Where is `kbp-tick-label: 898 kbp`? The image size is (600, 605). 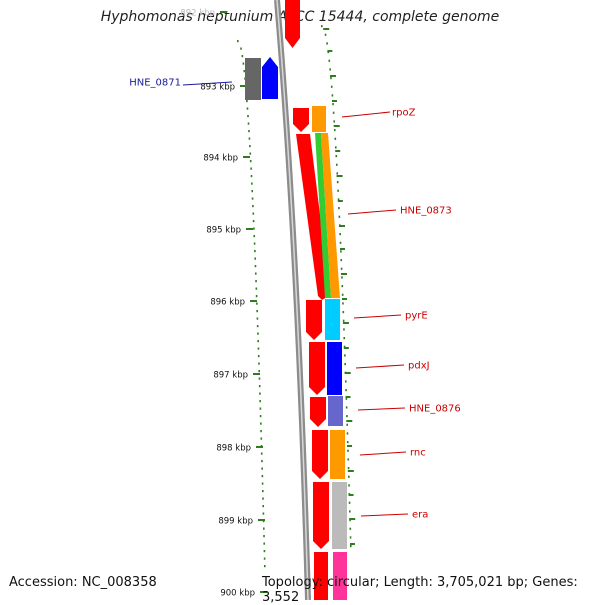 kbp-tick-label: 898 kbp is located at coordinates (233, 449).